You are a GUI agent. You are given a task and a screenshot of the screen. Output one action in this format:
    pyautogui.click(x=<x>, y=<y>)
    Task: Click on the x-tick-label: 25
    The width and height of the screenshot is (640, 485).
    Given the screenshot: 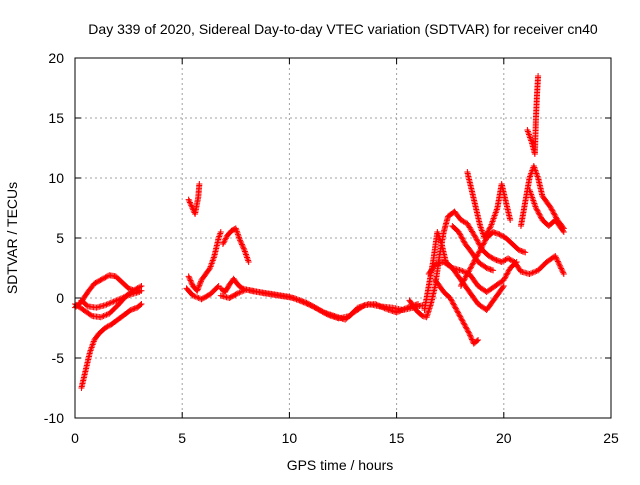 What is the action you would take?
    pyautogui.click(x=611, y=438)
    